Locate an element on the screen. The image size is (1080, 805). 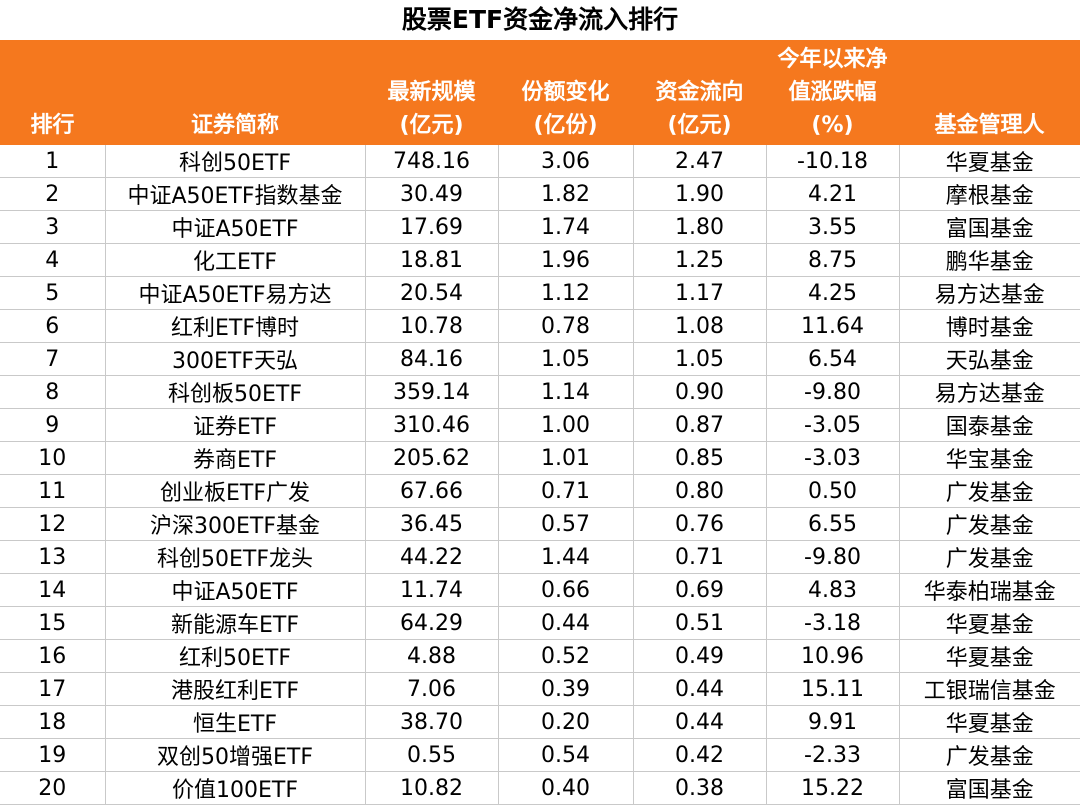
header-rank-line: 排行 is located at coordinates (52, 125).